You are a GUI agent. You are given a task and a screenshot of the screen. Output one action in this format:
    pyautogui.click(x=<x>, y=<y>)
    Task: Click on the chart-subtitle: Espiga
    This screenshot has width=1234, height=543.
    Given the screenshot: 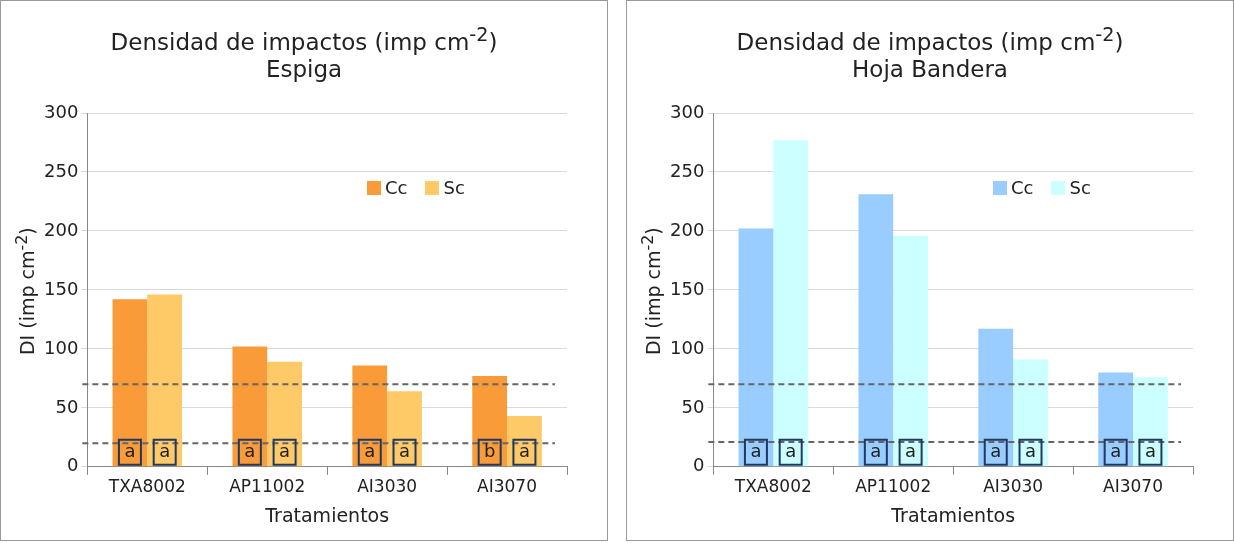 What is the action you would take?
    pyautogui.click(x=304, y=69)
    